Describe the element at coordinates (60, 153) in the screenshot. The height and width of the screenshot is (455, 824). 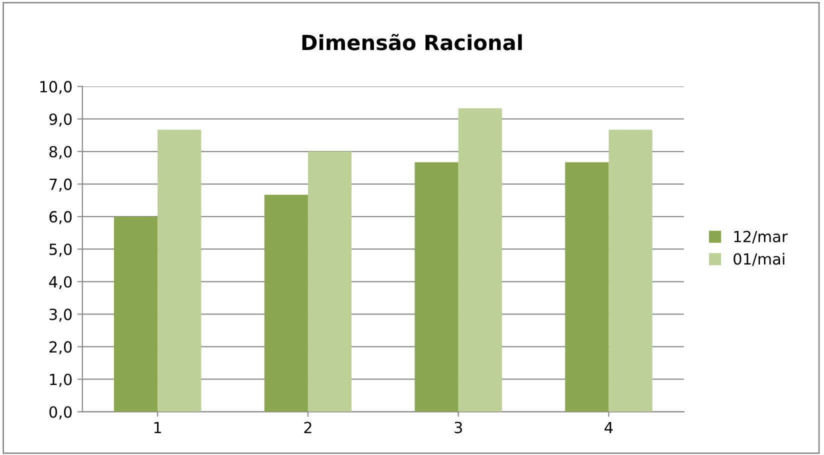
I see `y-tick-label: 8,0` at that location.